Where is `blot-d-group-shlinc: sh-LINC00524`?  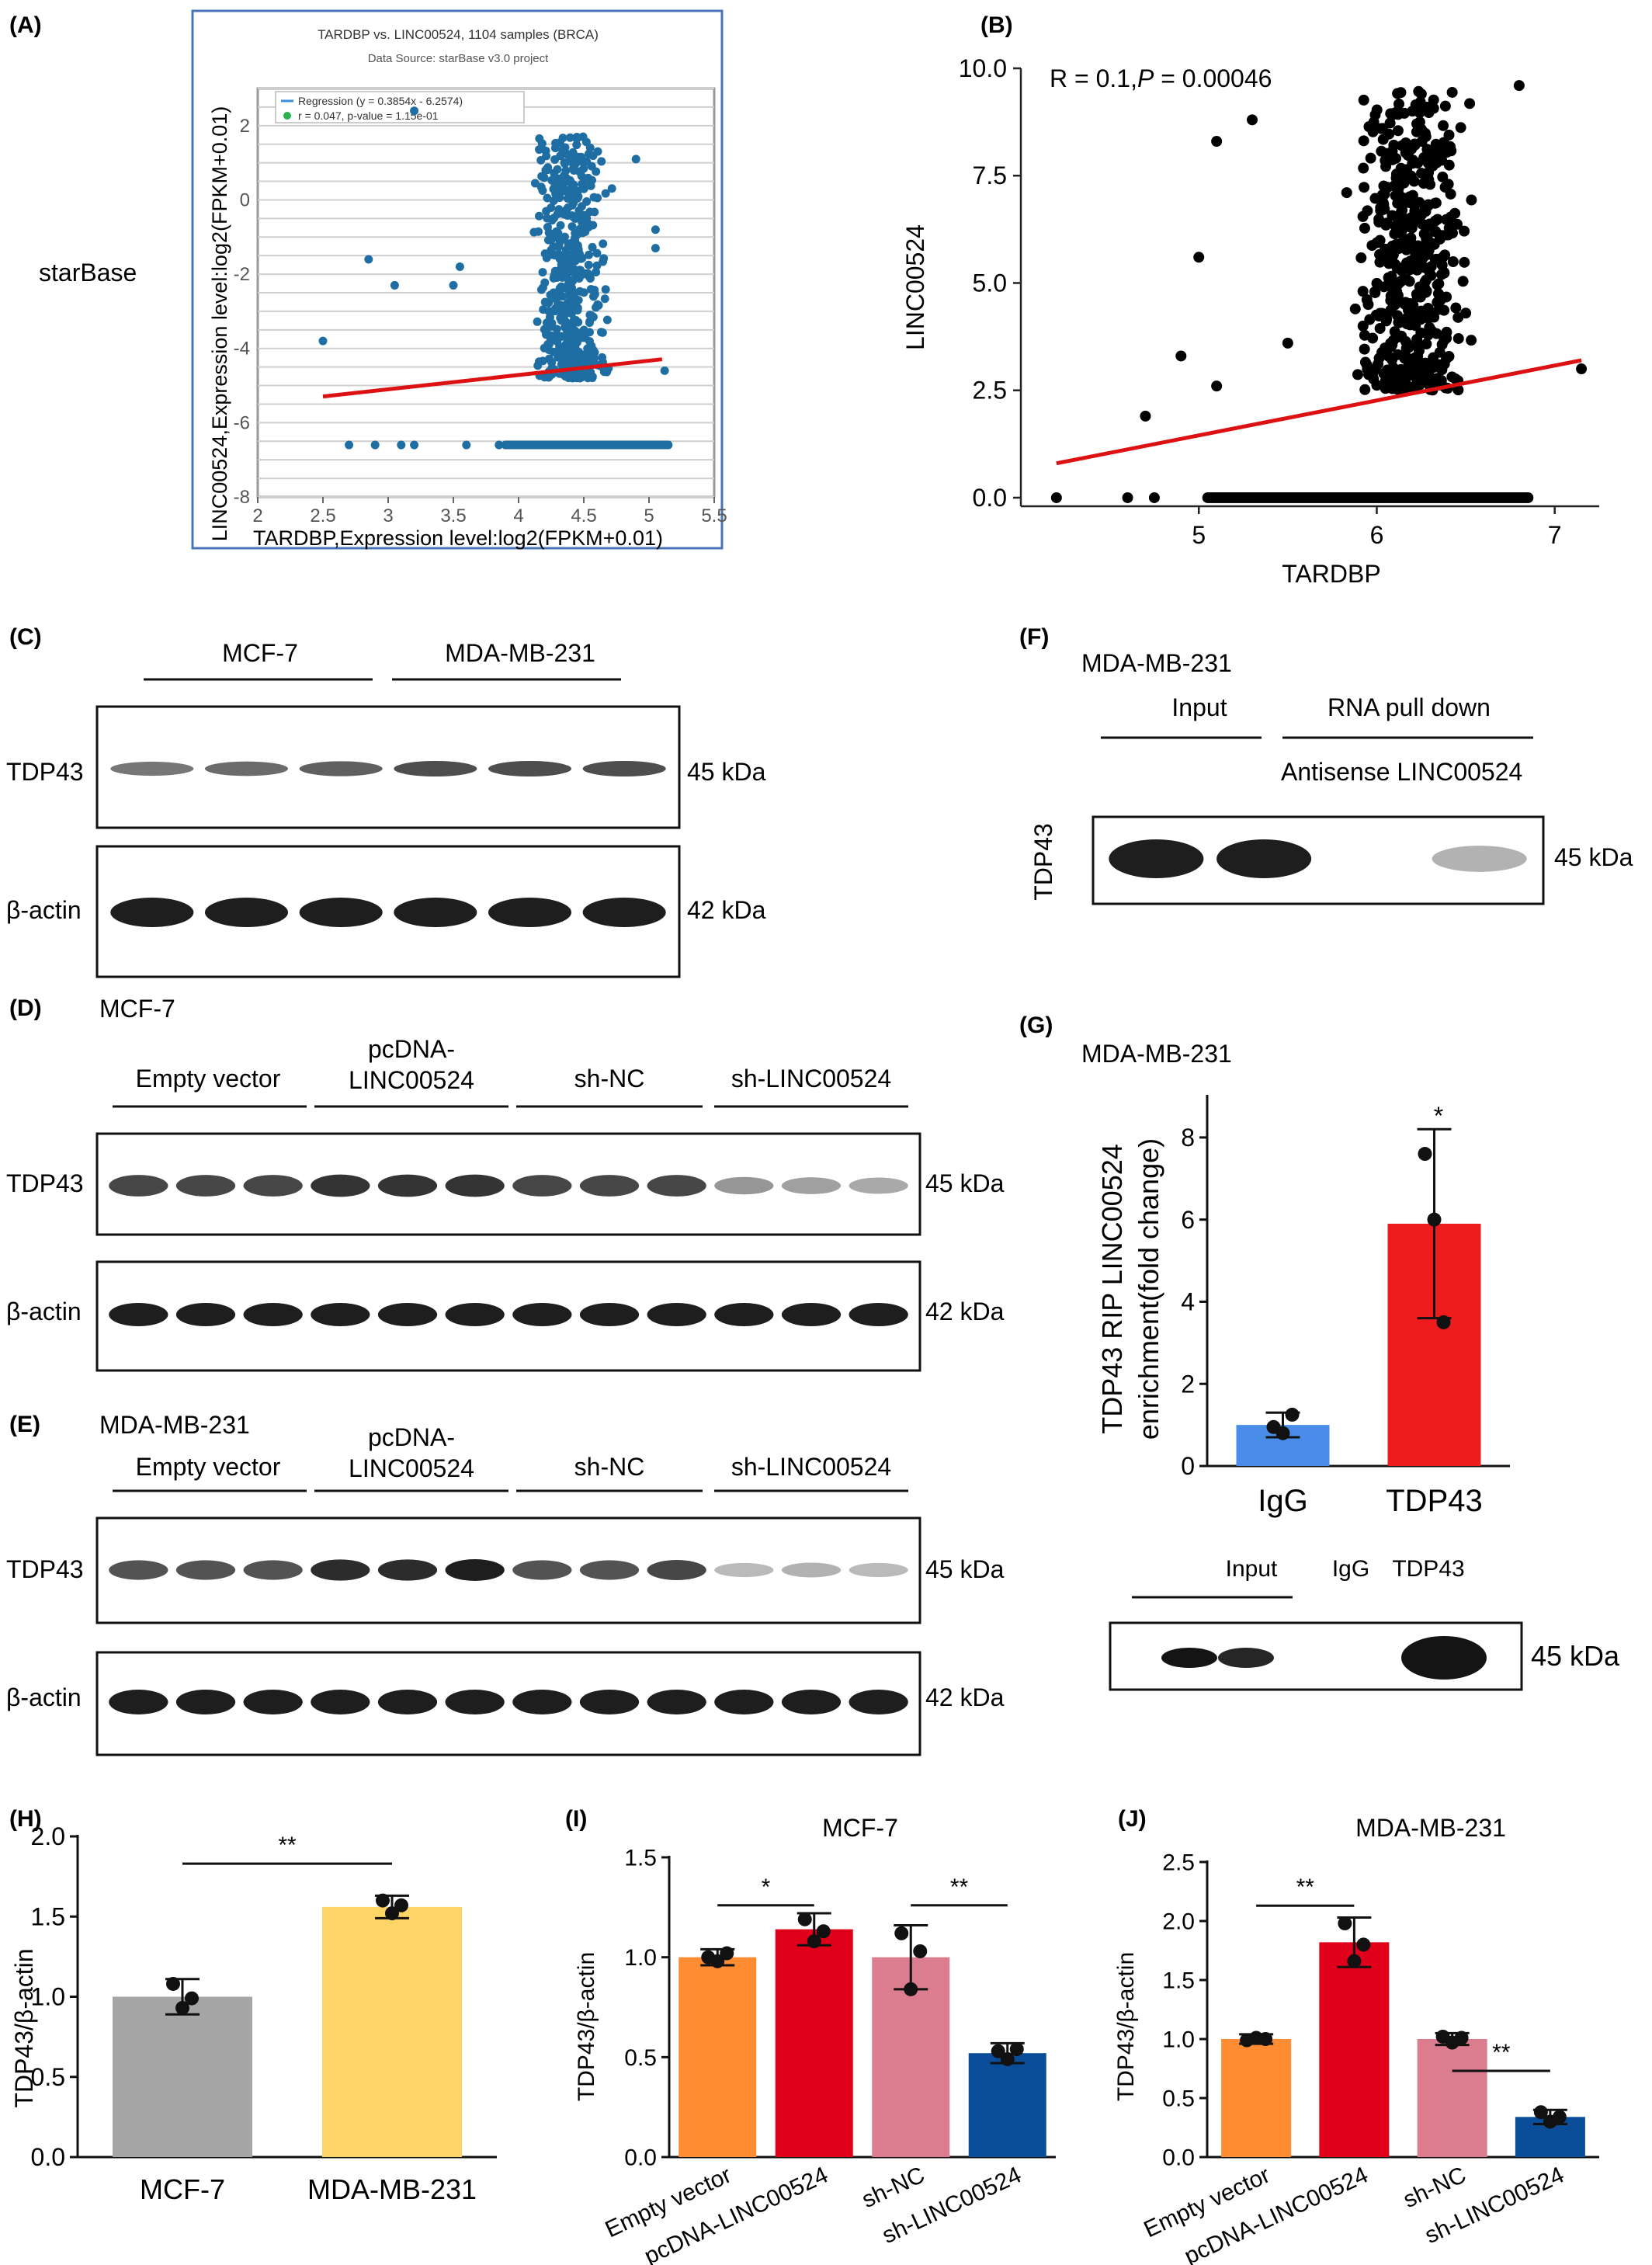
blot-d-group-shlinc: sh-LINC00524 is located at coordinates (811, 1079).